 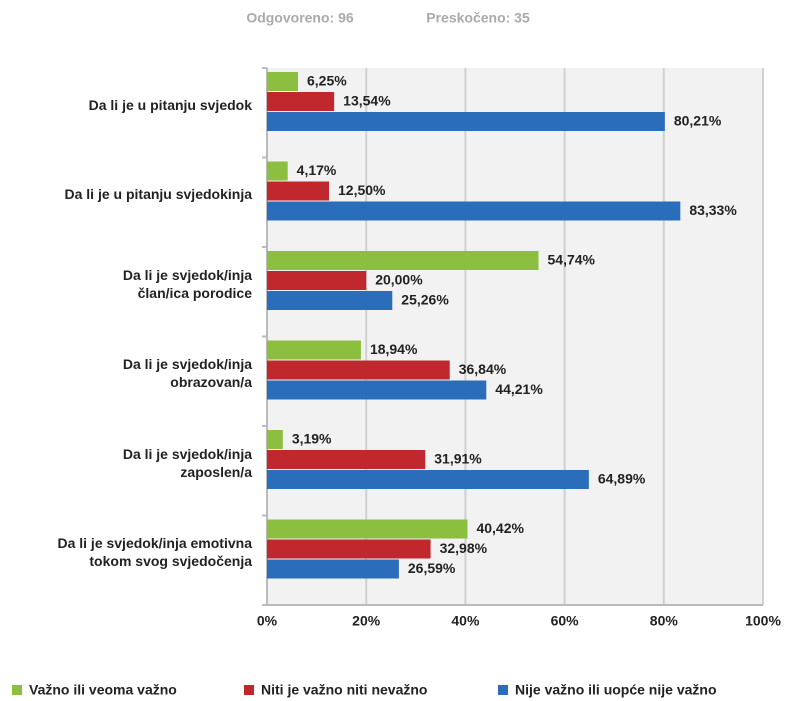 What do you see at coordinates (187, 283) in the screenshot?
I see `category-label: Da li je svjedok/inja član/ica porodice` at bounding box center [187, 283].